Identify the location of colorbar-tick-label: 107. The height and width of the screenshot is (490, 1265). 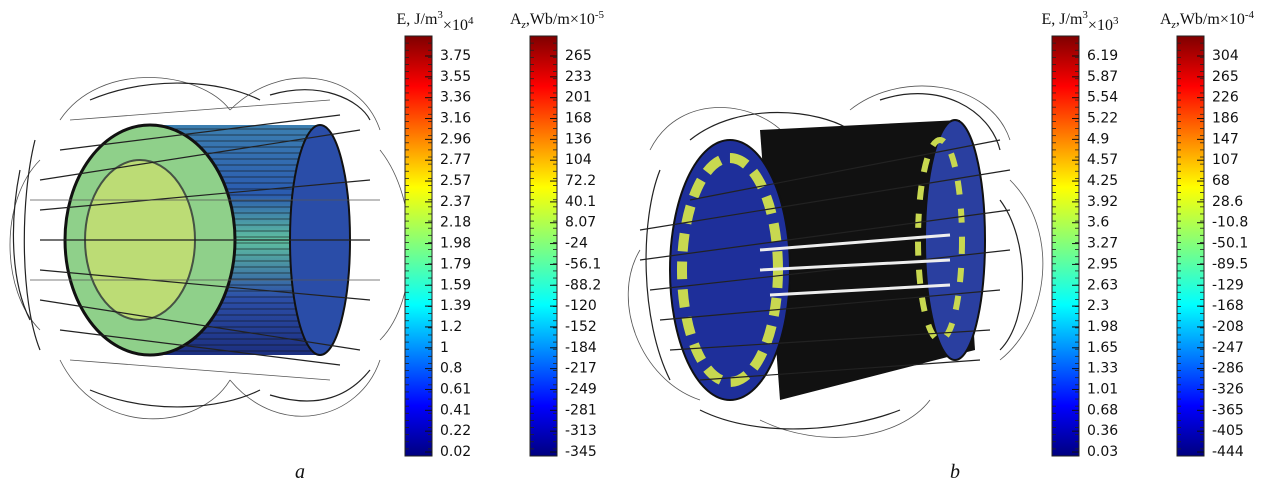
(1225, 160).